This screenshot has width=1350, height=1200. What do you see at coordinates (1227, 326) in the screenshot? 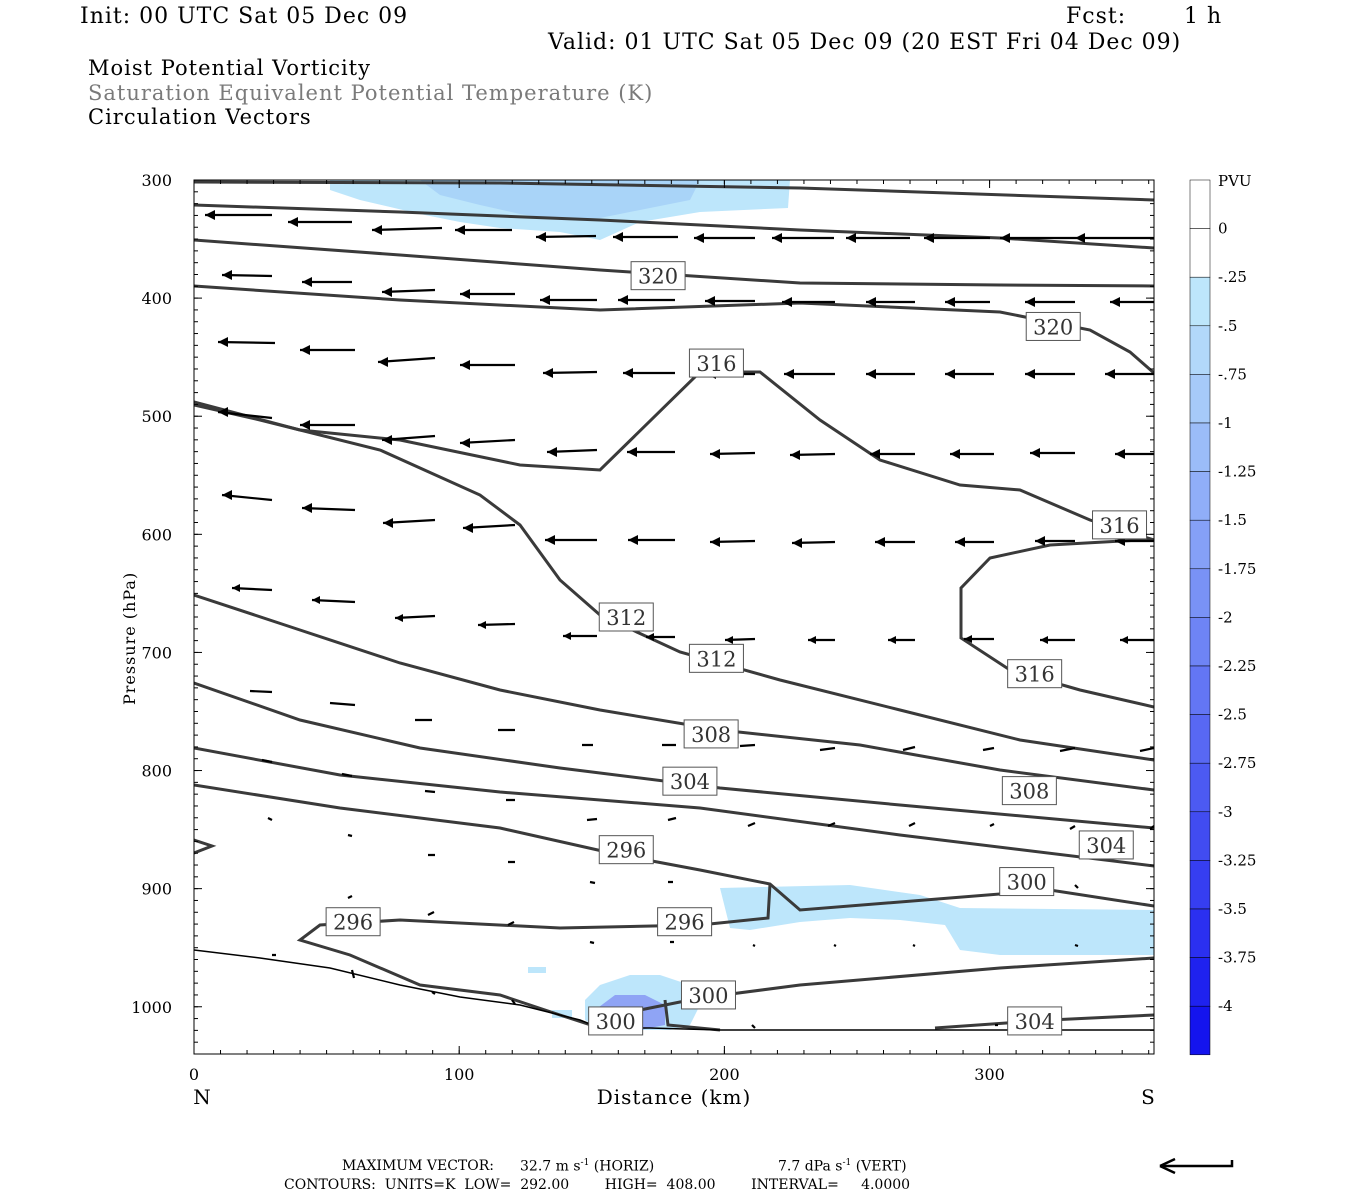
I see `colorbar-label-2: -.5` at bounding box center [1227, 326].